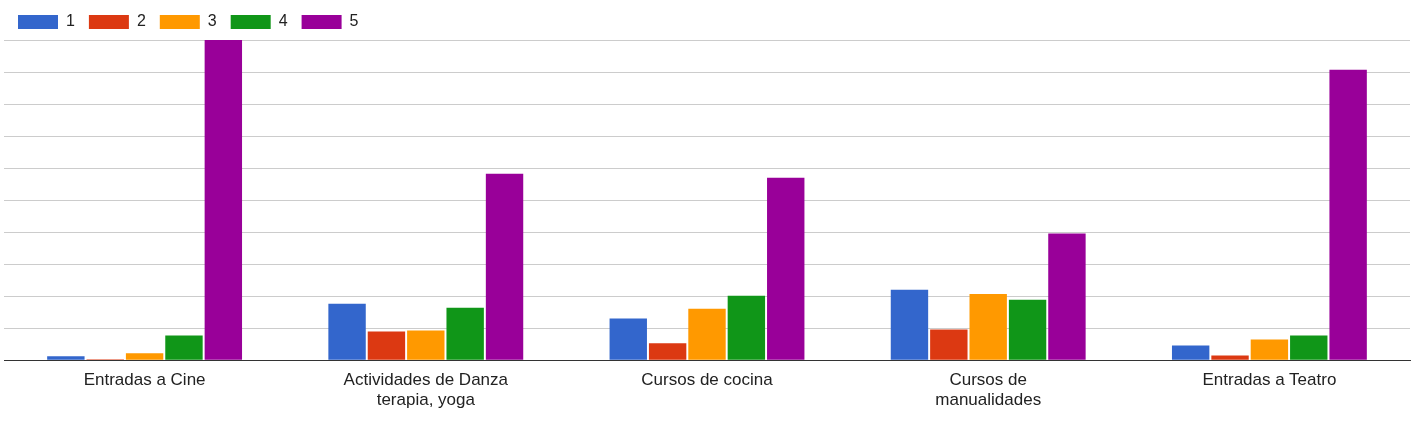  Describe the element at coordinates (1269, 380) in the screenshot. I see `x-tick-label: Entradas a Teatro` at that location.